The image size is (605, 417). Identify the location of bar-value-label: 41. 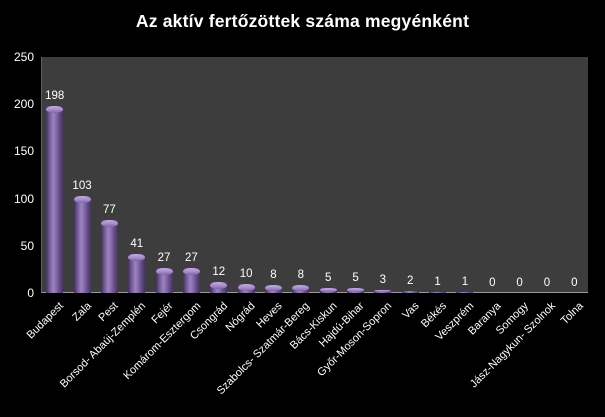
(137, 244).